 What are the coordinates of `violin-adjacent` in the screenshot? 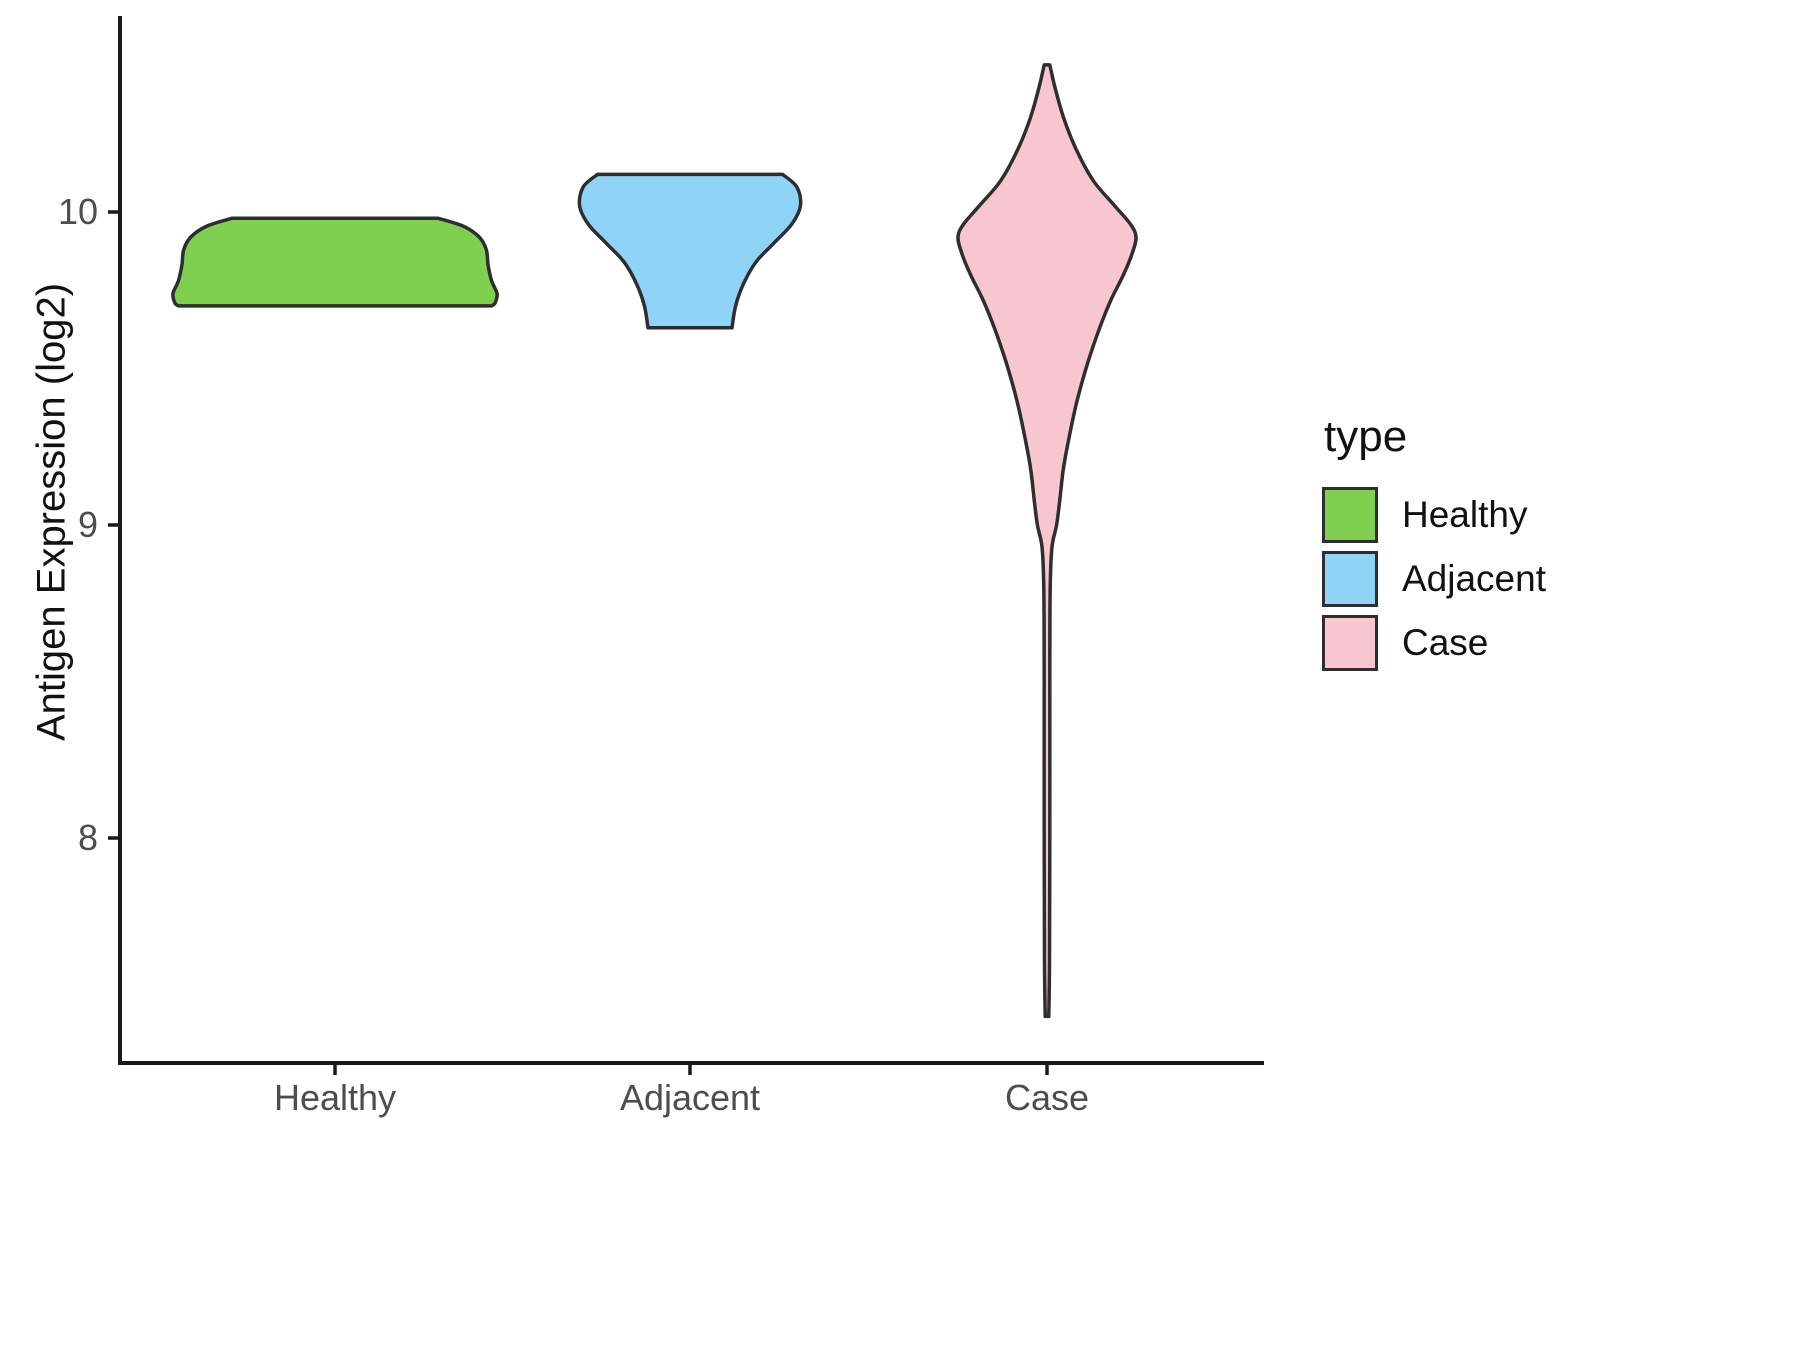 It's located at (690, 251).